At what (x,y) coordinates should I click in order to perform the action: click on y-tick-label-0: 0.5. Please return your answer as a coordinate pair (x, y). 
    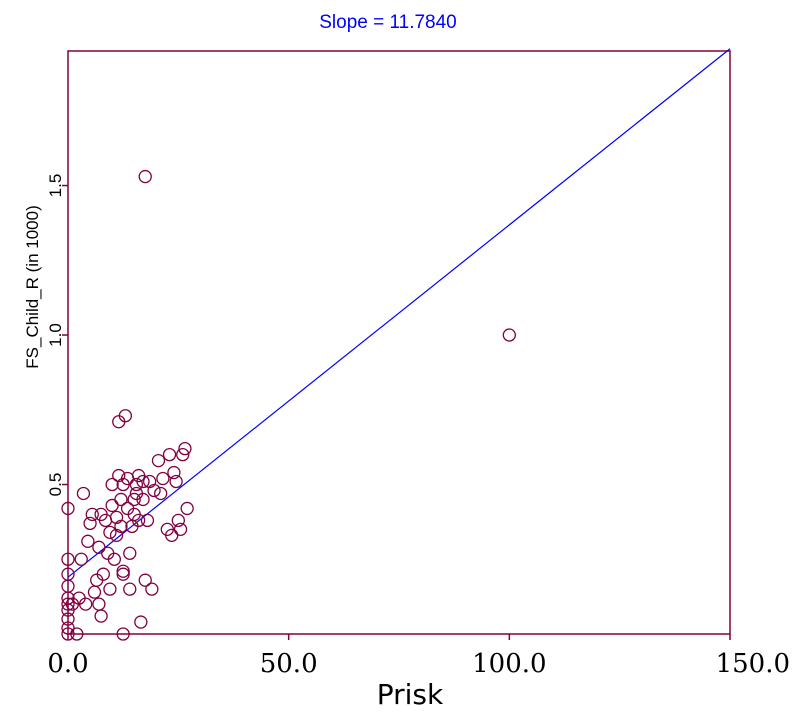
    Looking at the image, I should click on (55, 485).